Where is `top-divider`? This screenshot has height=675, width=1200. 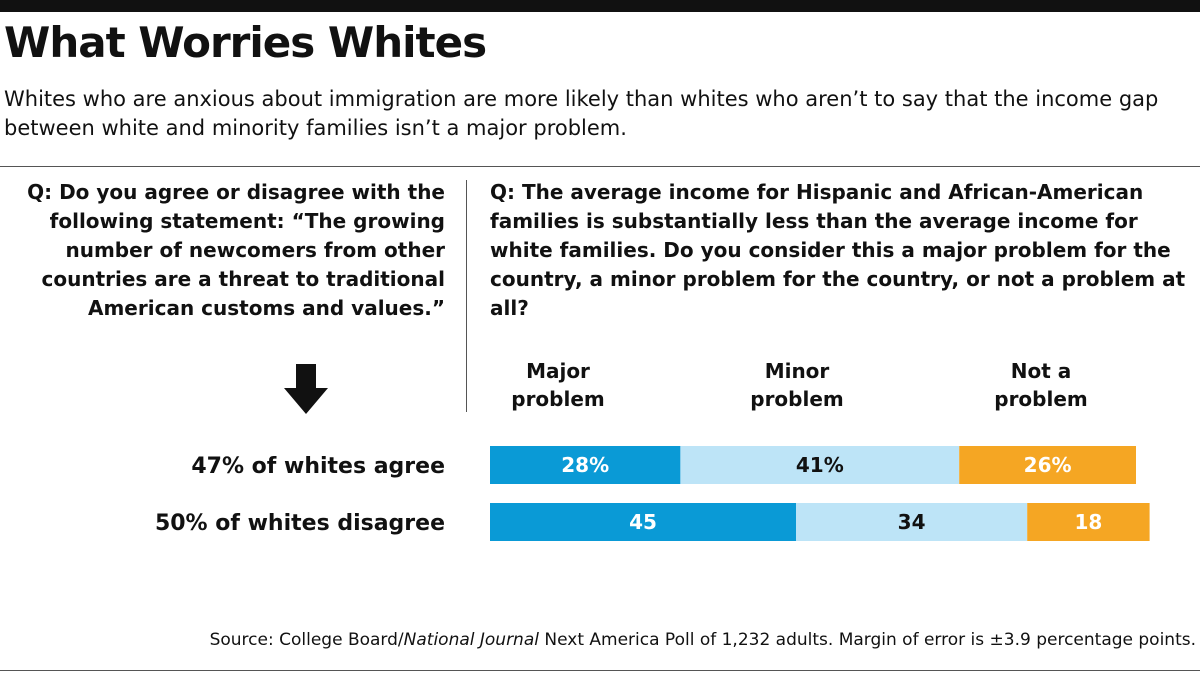 top-divider is located at coordinates (600, 166).